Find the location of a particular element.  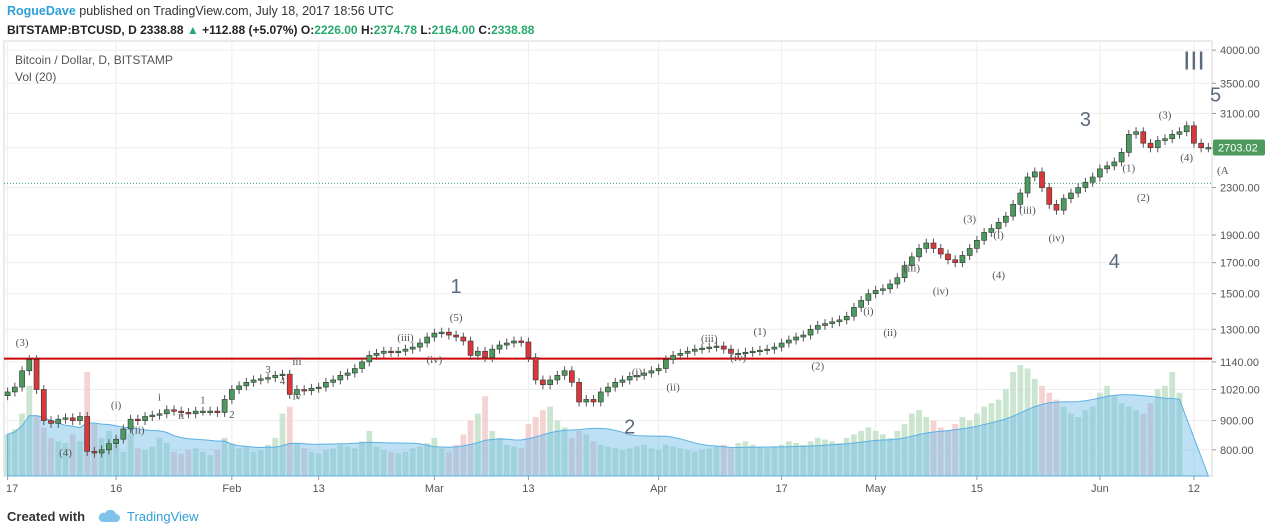

wave-label: III is located at coordinates (1194, 61).